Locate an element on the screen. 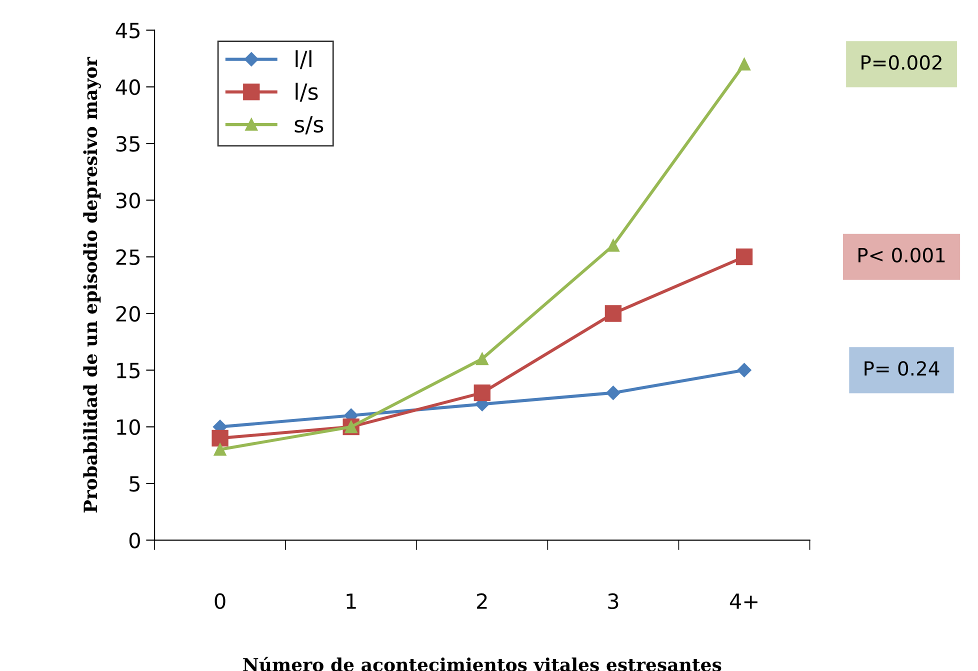 The height and width of the screenshot is (671, 978). y-tick-label: 5 is located at coordinates (135, 484).